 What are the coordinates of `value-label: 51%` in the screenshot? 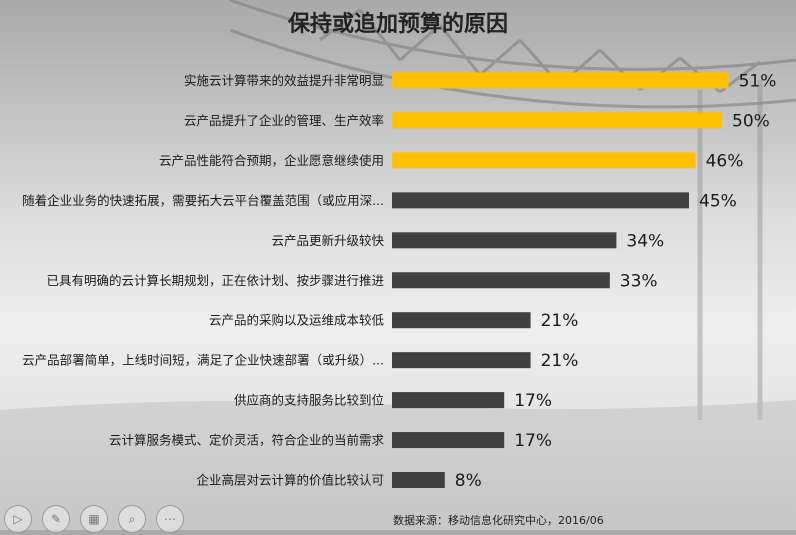 It's located at (758, 82).